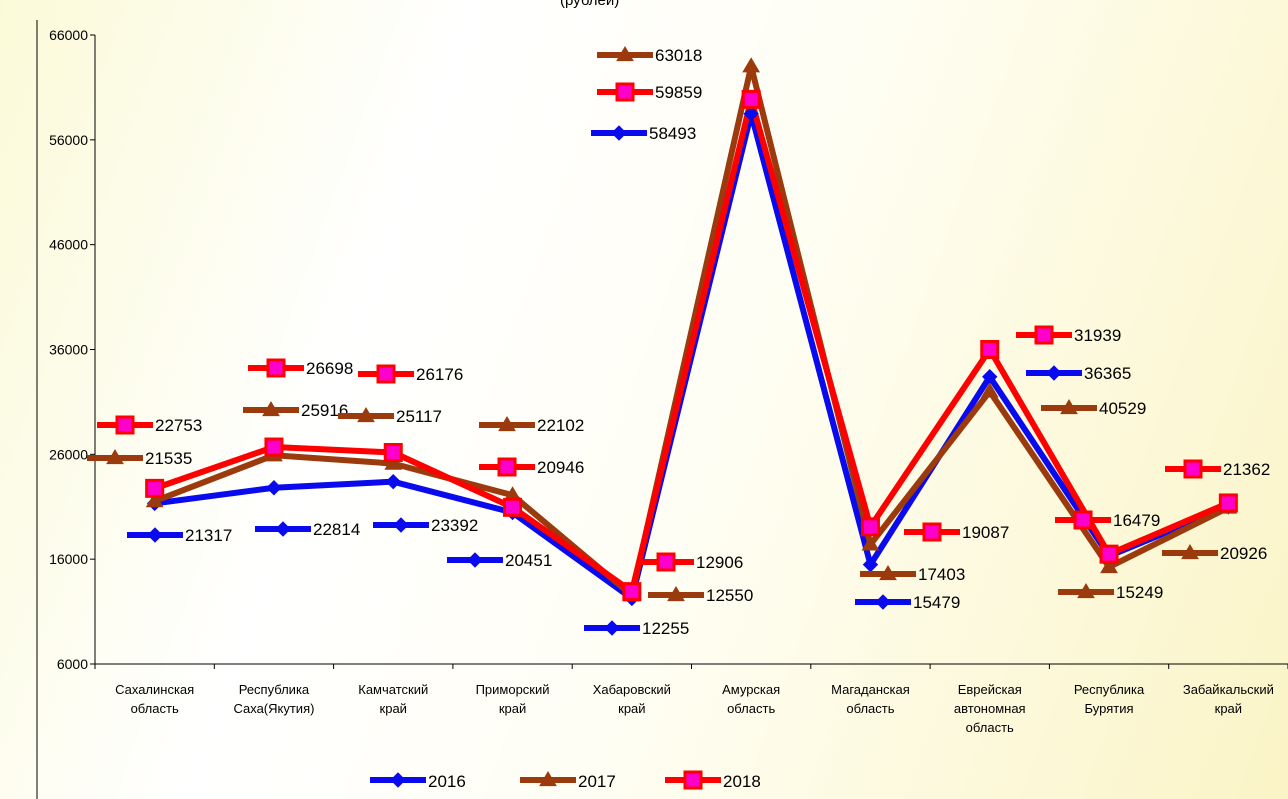  Describe the element at coordinates (393, 689) in the screenshot. I see `x-category-label-line: Камчатский` at that location.